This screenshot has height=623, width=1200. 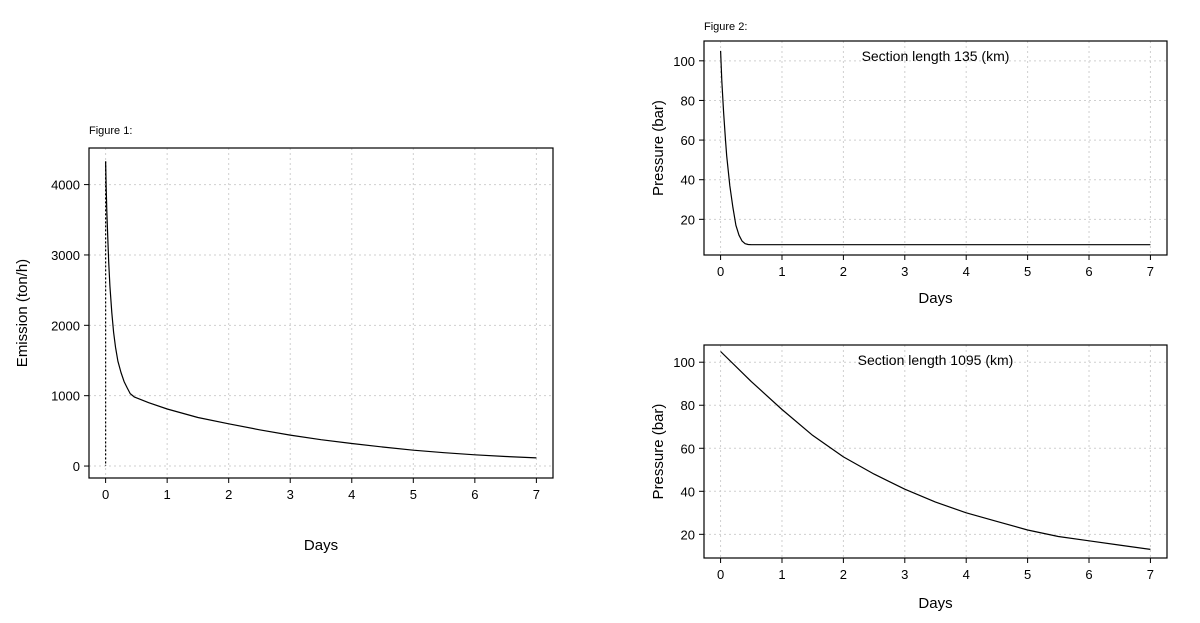 I want to click on y-tick-label: 3000, so click(x=65, y=255).